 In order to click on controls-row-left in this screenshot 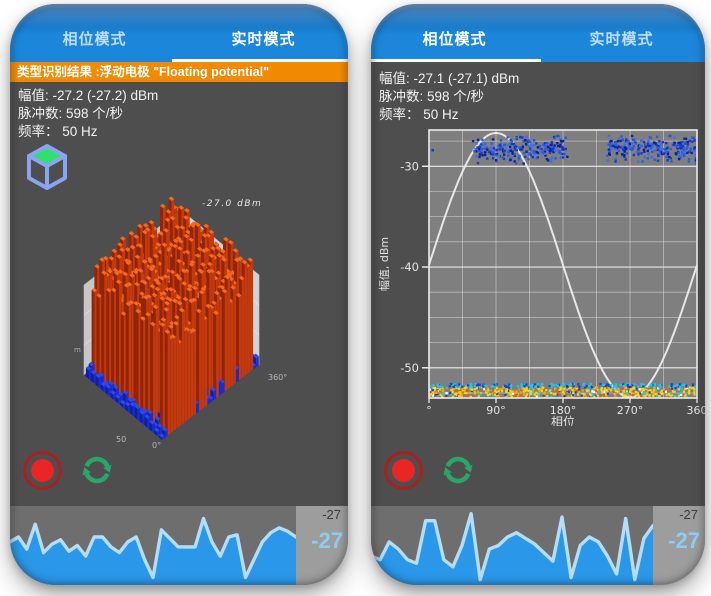, I will do `click(70, 470)`.